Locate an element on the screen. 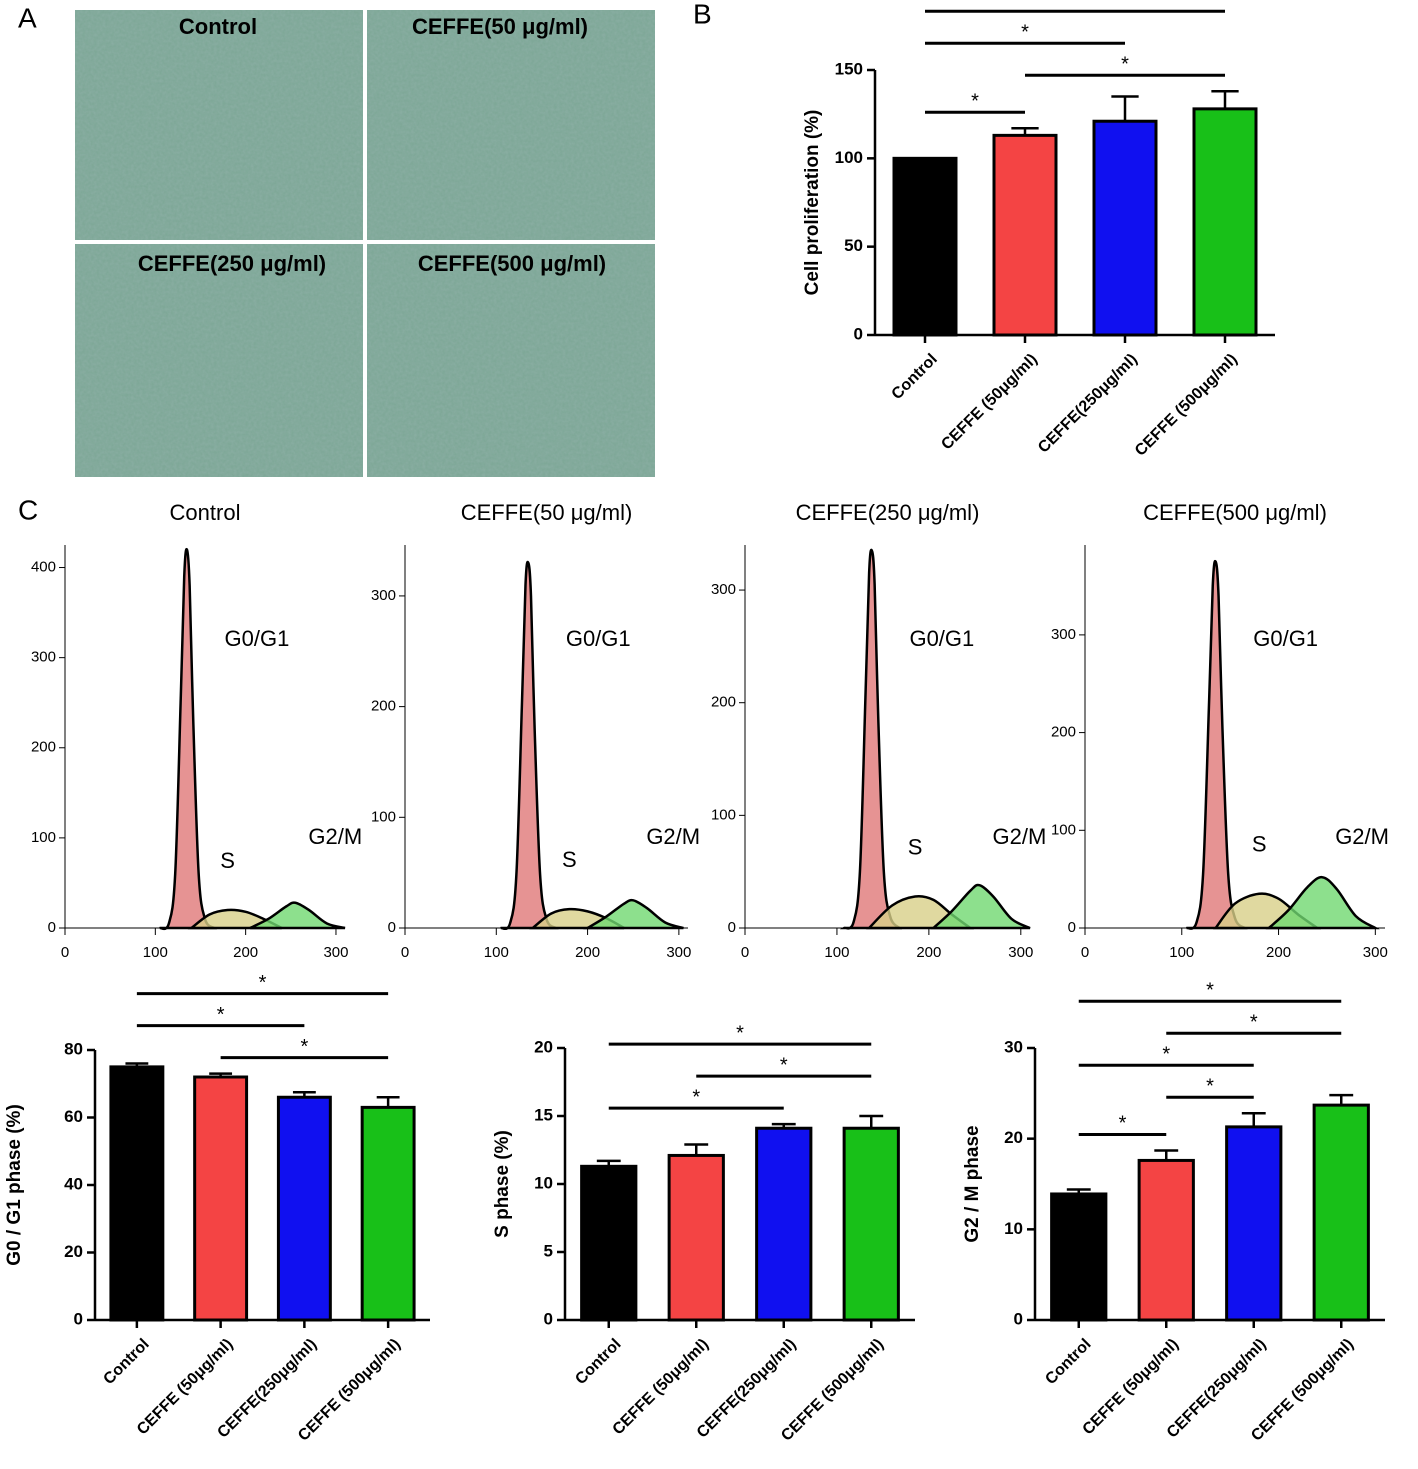 Image resolution: width=1418 pixels, height=1469 pixels. chart-title: CEFFE(50 μg/ml) is located at coordinates (547, 512).